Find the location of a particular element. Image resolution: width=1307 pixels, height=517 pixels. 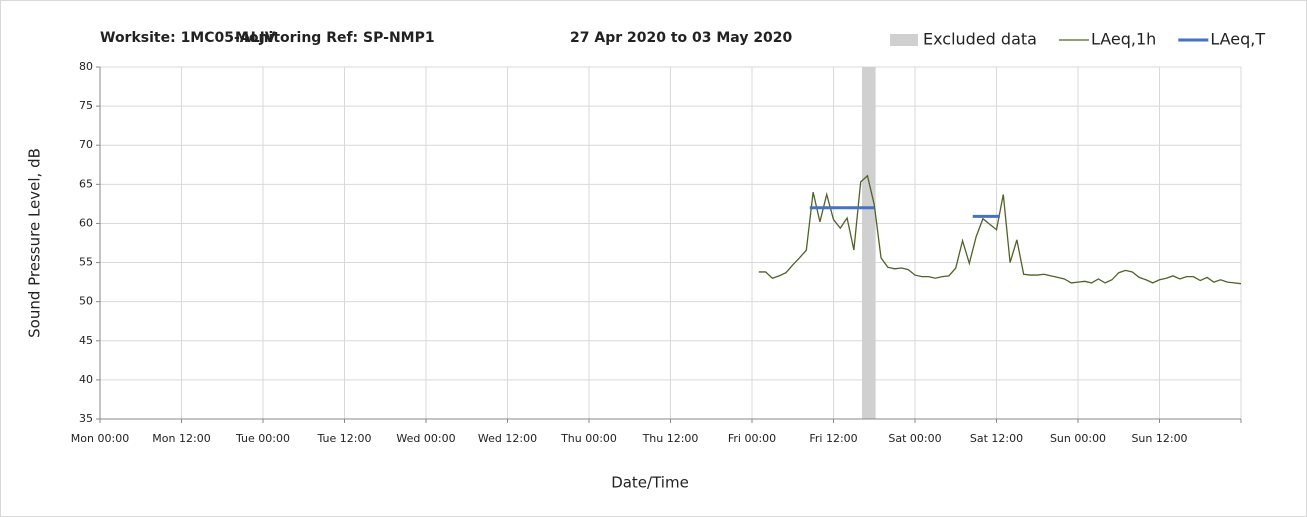

legend-label: LAeq,T is located at coordinates (1237, 39).